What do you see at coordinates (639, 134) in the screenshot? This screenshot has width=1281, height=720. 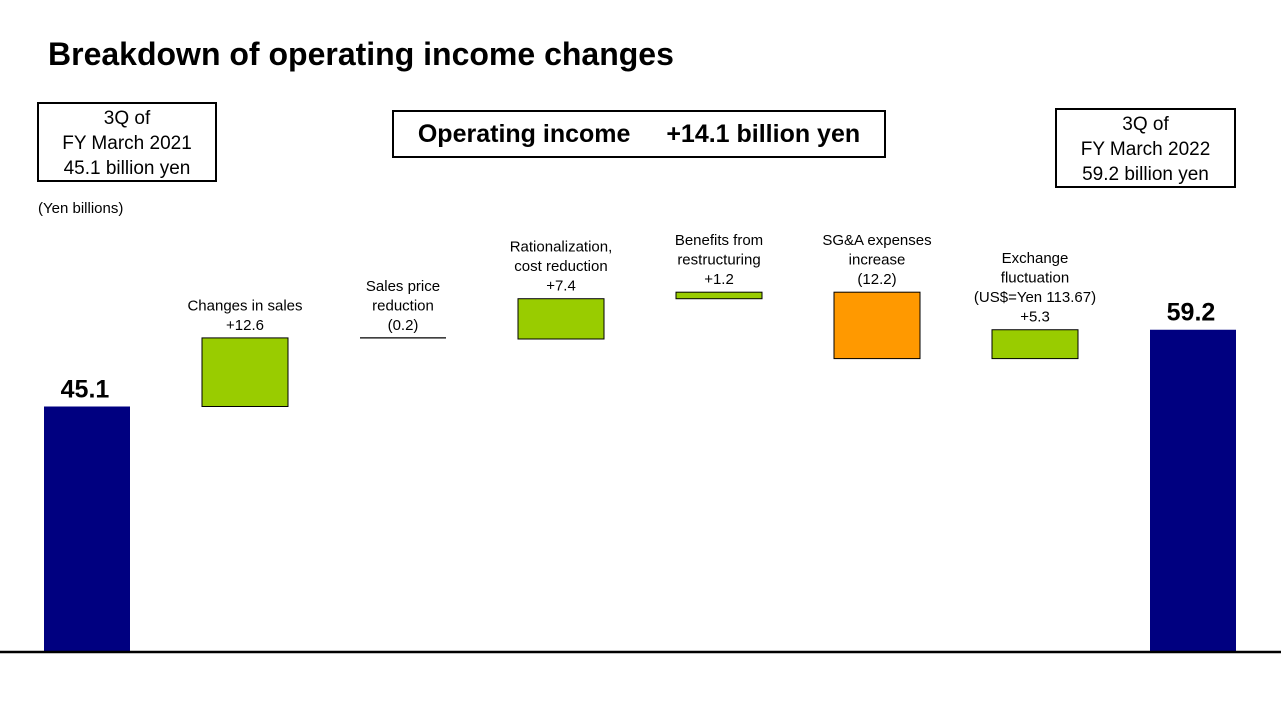 I see `summary-box: Operating income +14.1 billion yen` at bounding box center [639, 134].